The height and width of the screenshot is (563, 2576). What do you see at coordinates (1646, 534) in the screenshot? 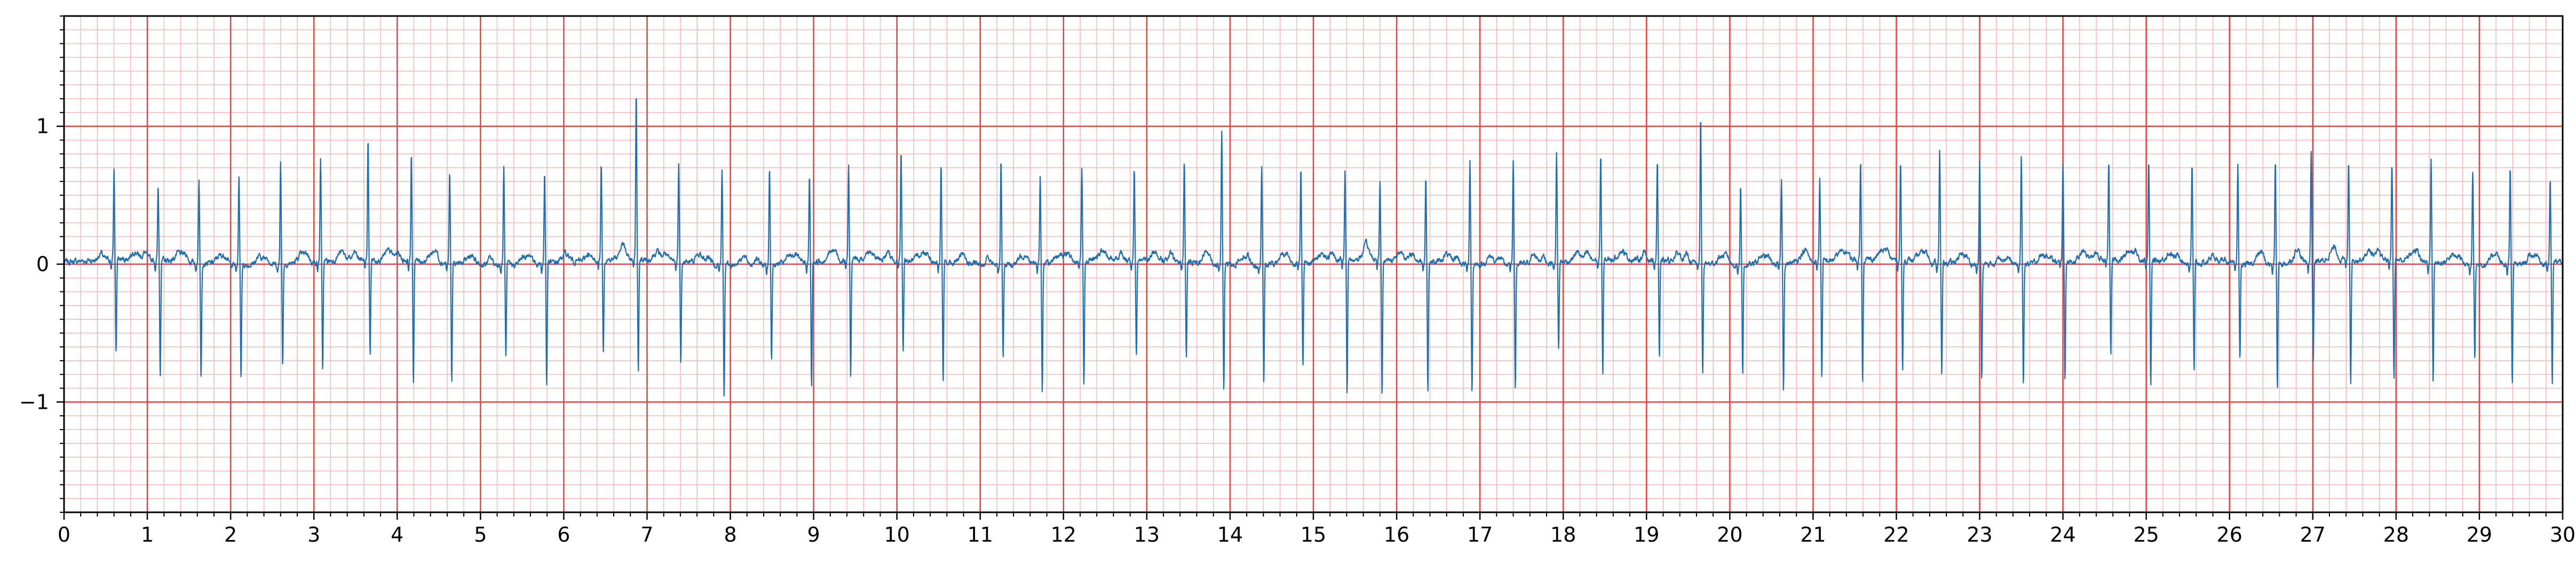
I see `x-tick-label: 19` at bounding box center [1646, 534].